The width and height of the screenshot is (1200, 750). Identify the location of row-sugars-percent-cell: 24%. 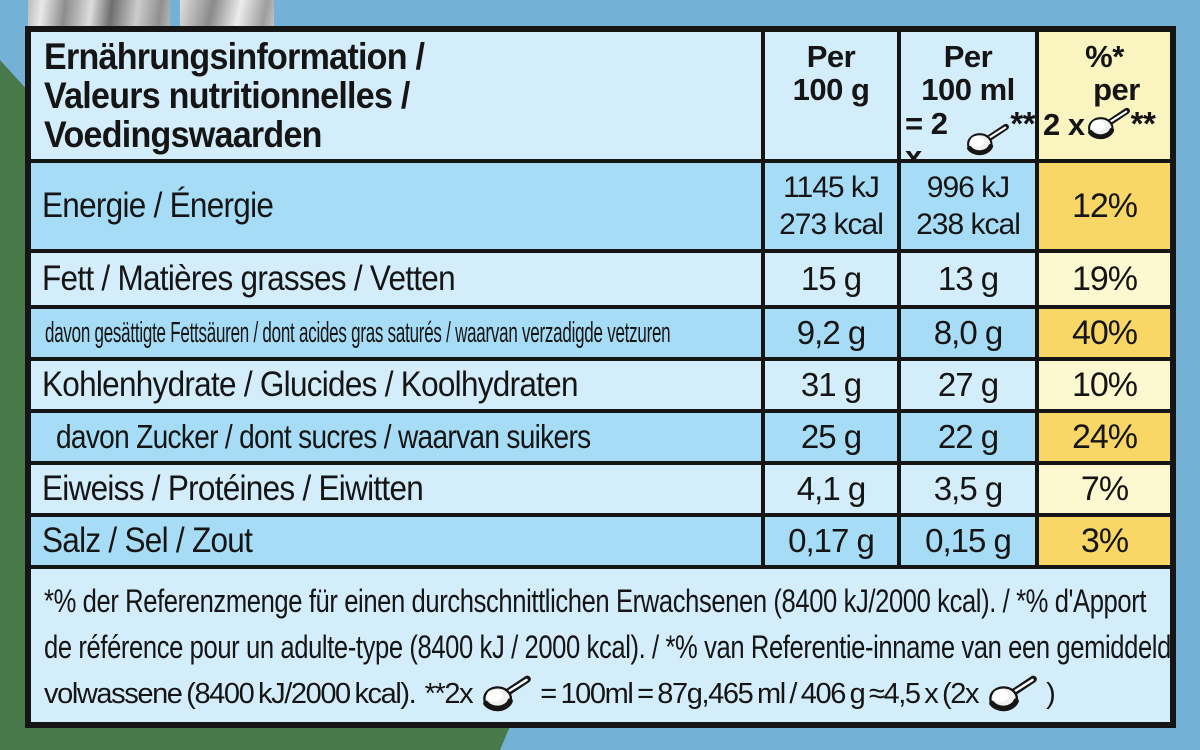
(1104, 437).